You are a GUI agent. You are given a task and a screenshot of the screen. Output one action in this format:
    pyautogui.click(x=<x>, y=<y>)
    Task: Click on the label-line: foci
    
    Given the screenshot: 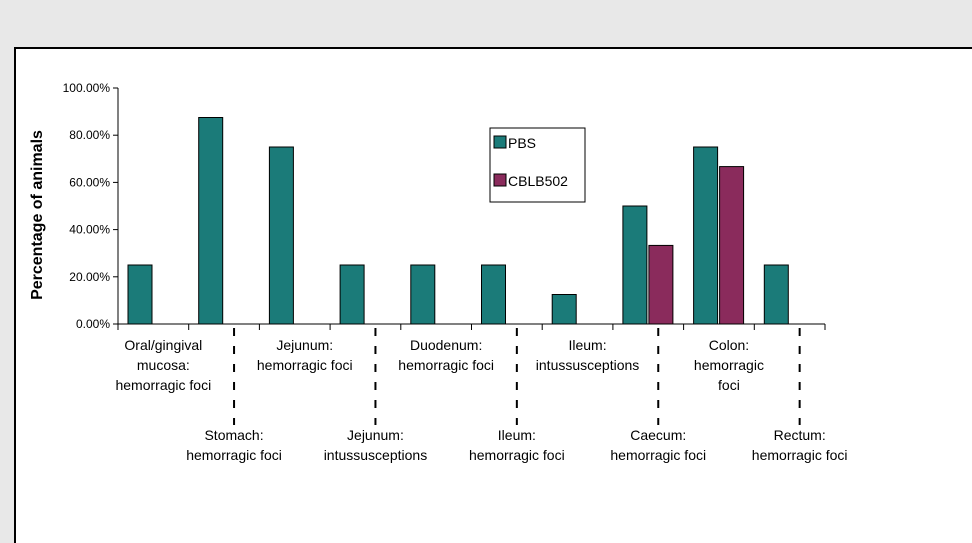 What is the action you would take?
    pyautogui.click(x=729, y=385)
    